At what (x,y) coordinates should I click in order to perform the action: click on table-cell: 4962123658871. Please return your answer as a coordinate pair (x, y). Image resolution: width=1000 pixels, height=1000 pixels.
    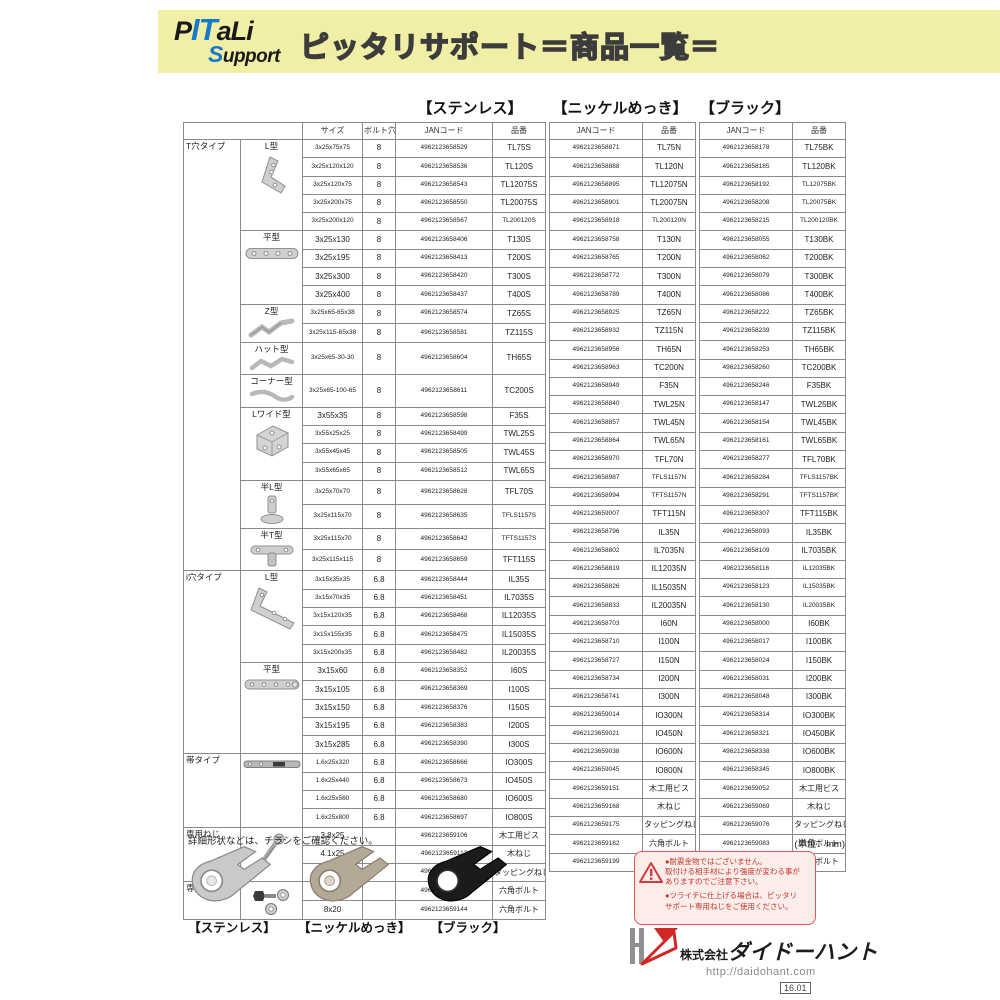
    Looking at the image, I should click on (596, 148).